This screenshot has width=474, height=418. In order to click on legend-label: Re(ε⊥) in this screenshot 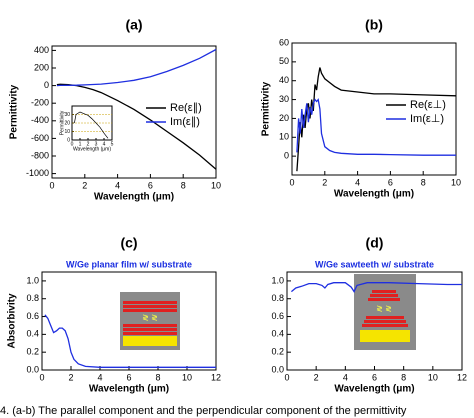, I will do `click(428, 105)`.